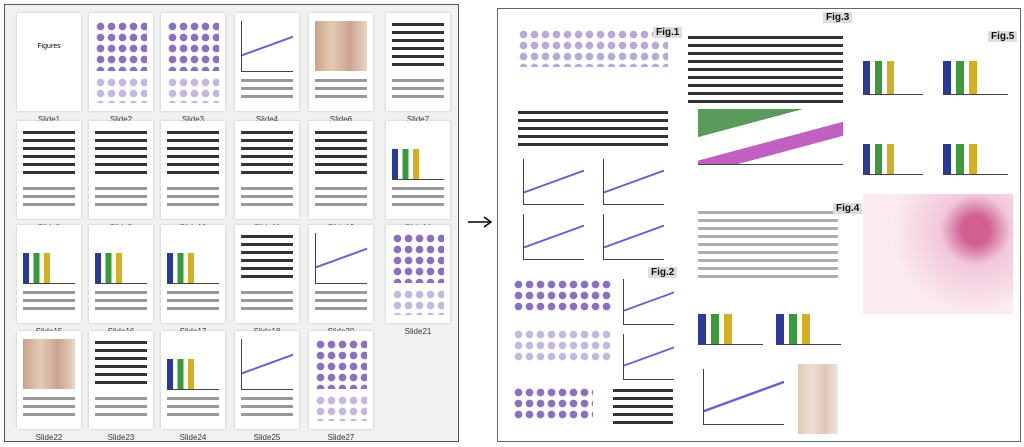  What do you see at coordinates (121, 437) in the screenshot?
I see `slide-label: Slide23` at bounding box center [121, 437].